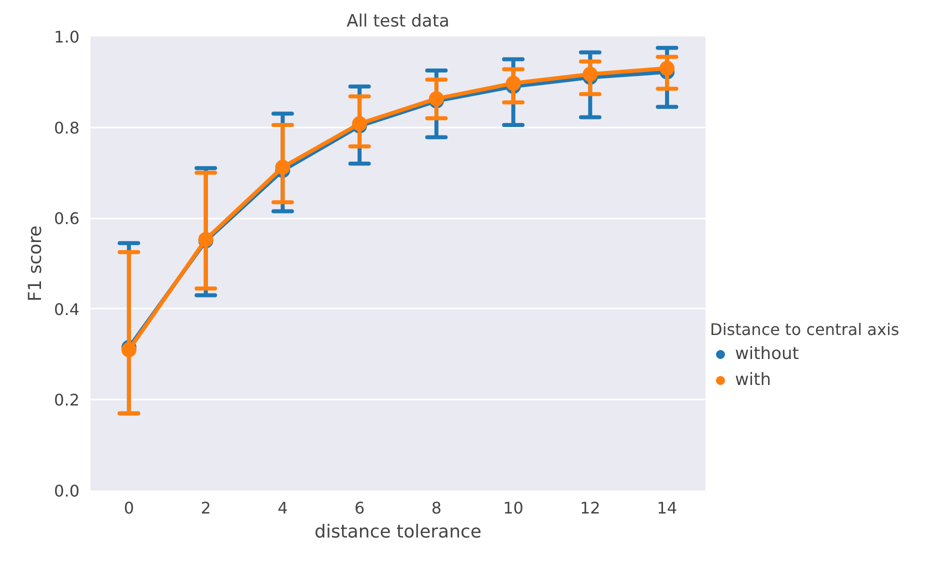  Describe the element at coordinates (35, 264) in the screenshot. I see `y-axis-title: F1 score` at that location.